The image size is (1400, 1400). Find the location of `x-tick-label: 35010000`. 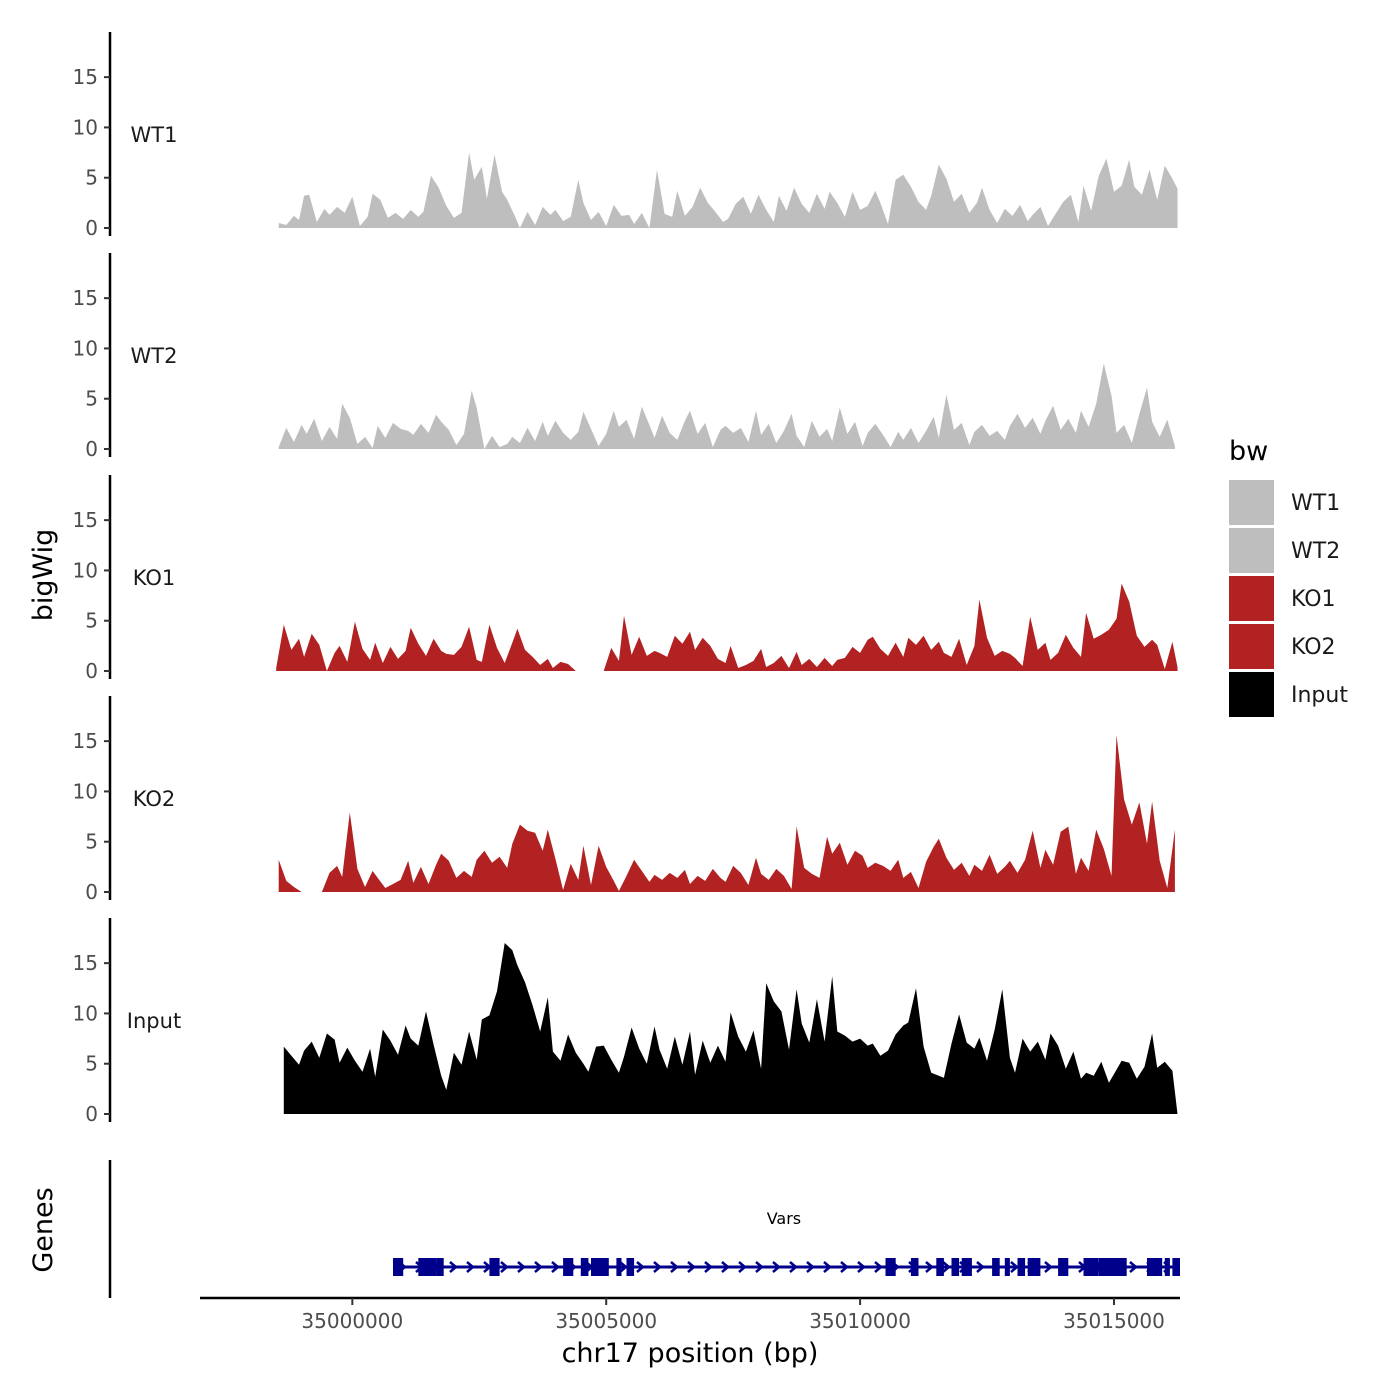

x-tick-label: 35010000 is located at coordinates (860, 1321).